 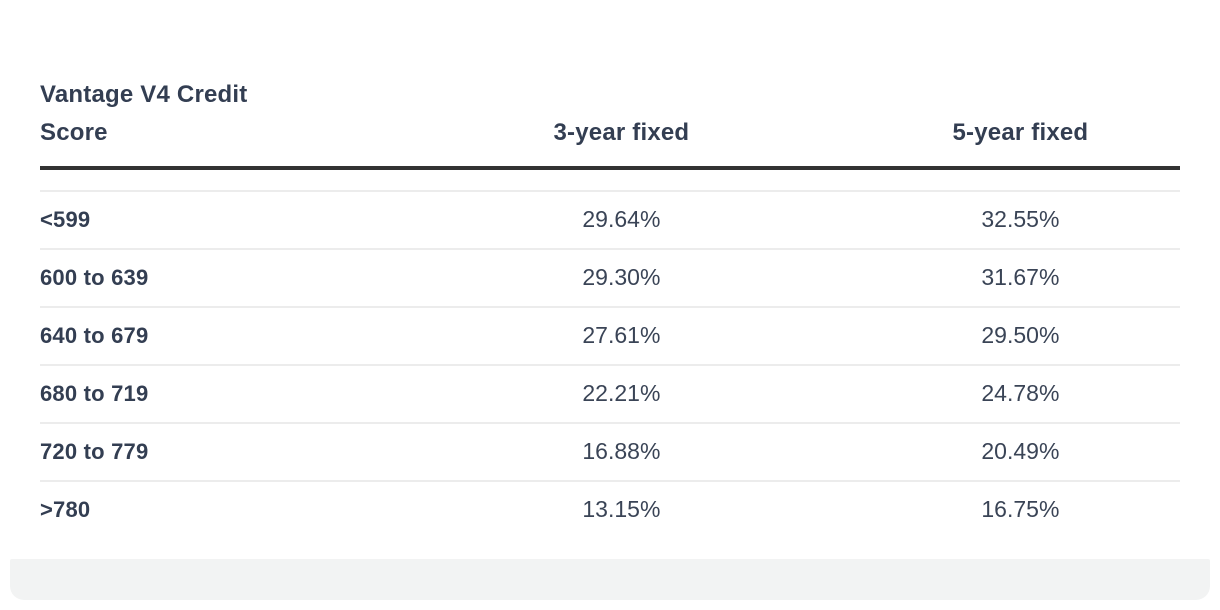 What do you see at coordinates (610, 179) in the screenshot?
I see `header-spacer` at bounding box center [610, 179].